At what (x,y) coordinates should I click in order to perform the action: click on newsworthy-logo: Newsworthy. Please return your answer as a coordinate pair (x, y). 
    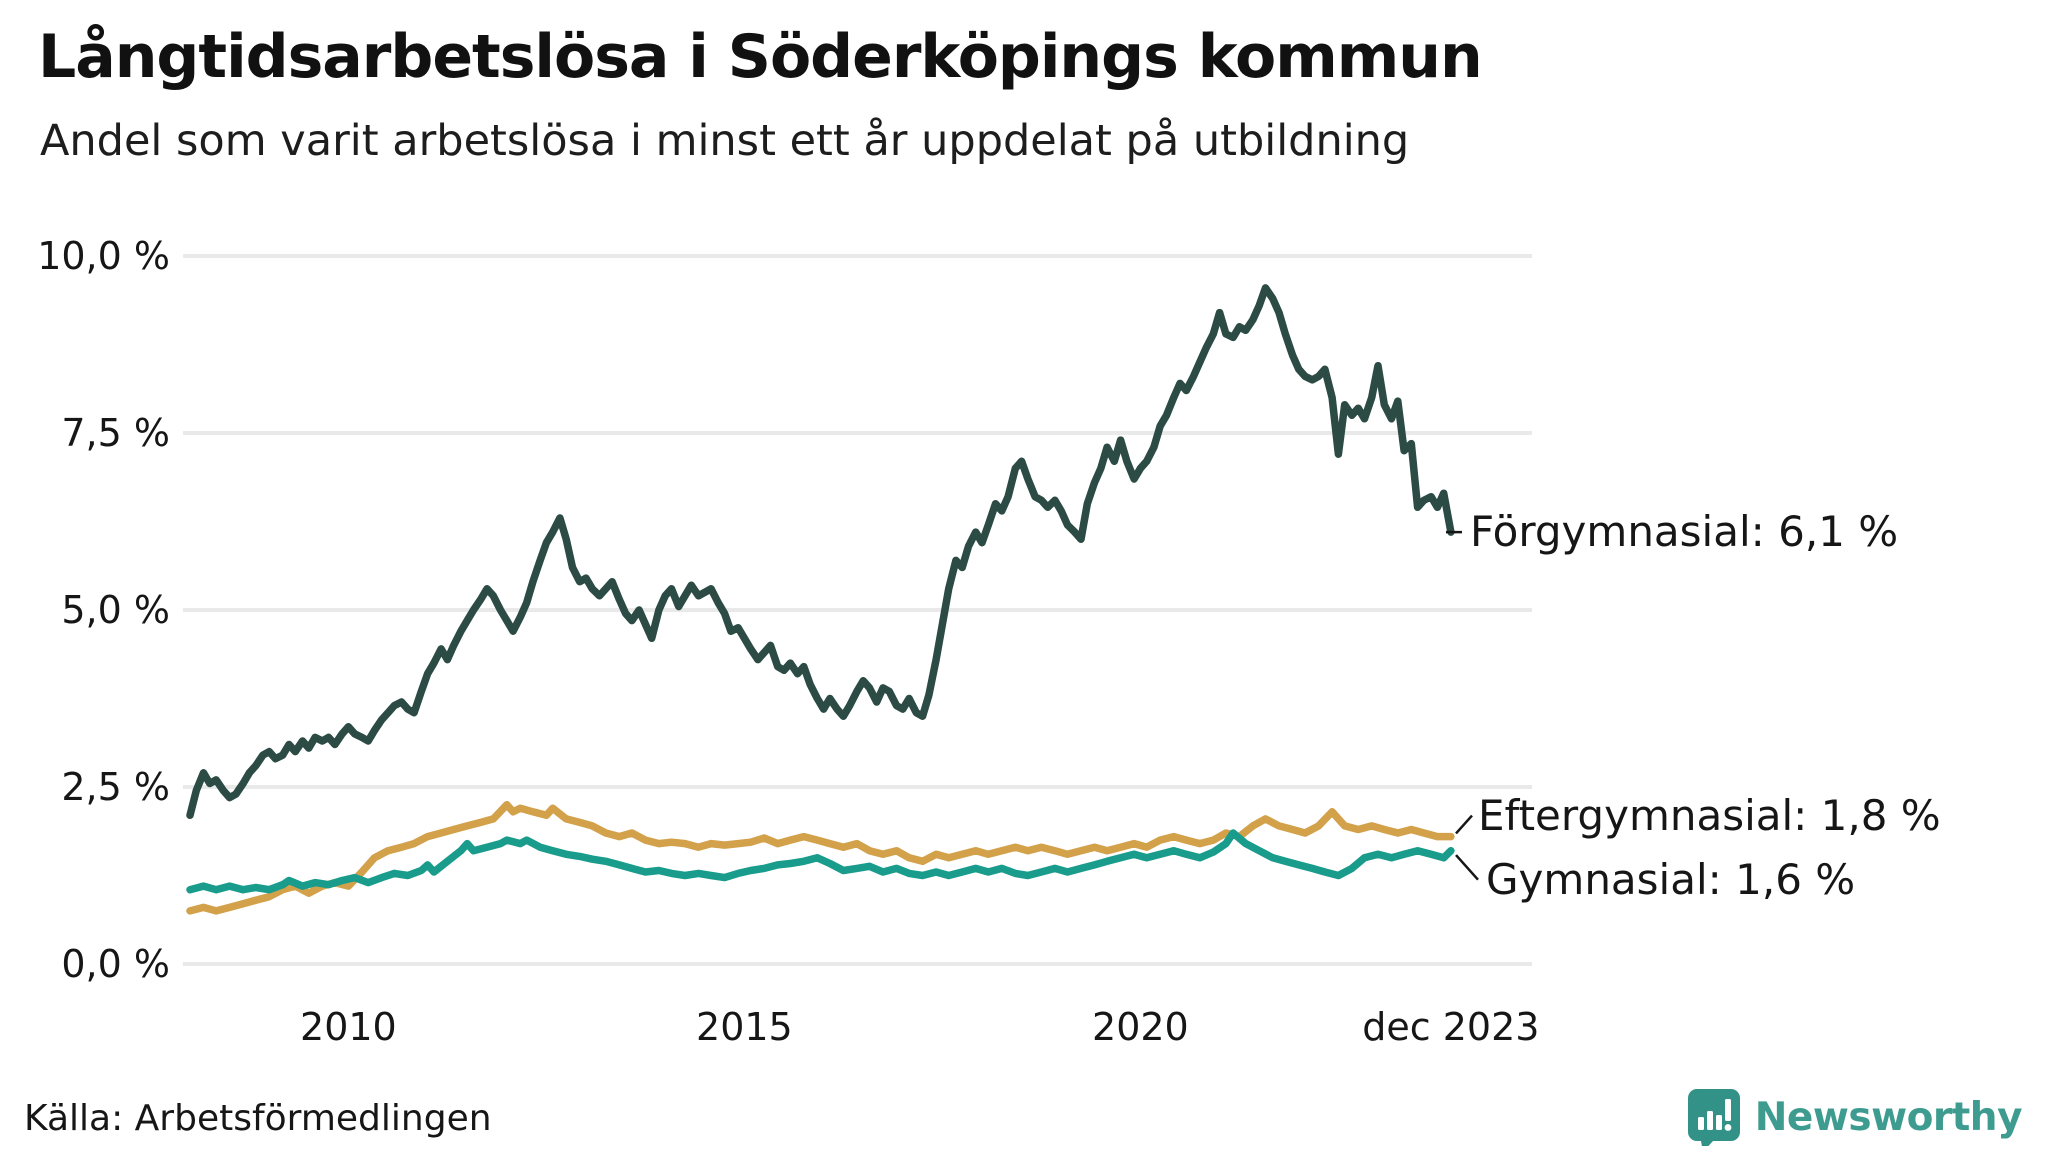
    Looking at the image, I should click on (1855, 1120).